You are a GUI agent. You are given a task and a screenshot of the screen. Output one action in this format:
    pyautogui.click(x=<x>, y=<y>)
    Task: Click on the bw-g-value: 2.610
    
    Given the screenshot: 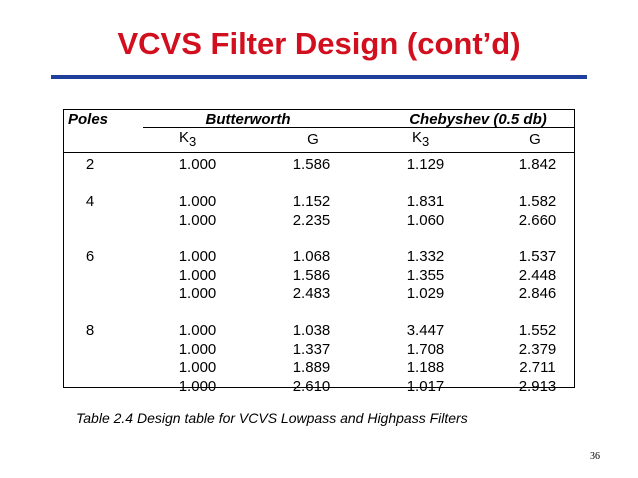 What is the action you would take?
    pyautogui.click(x=311, y=386)
    